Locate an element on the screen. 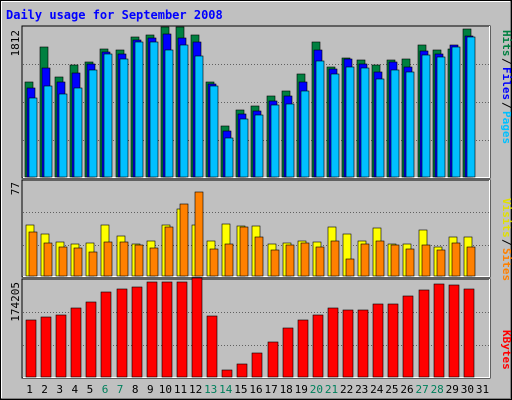 This screenshot has height=400, width=512. x-tick-label: 12 is located at coordinates (195, 389).